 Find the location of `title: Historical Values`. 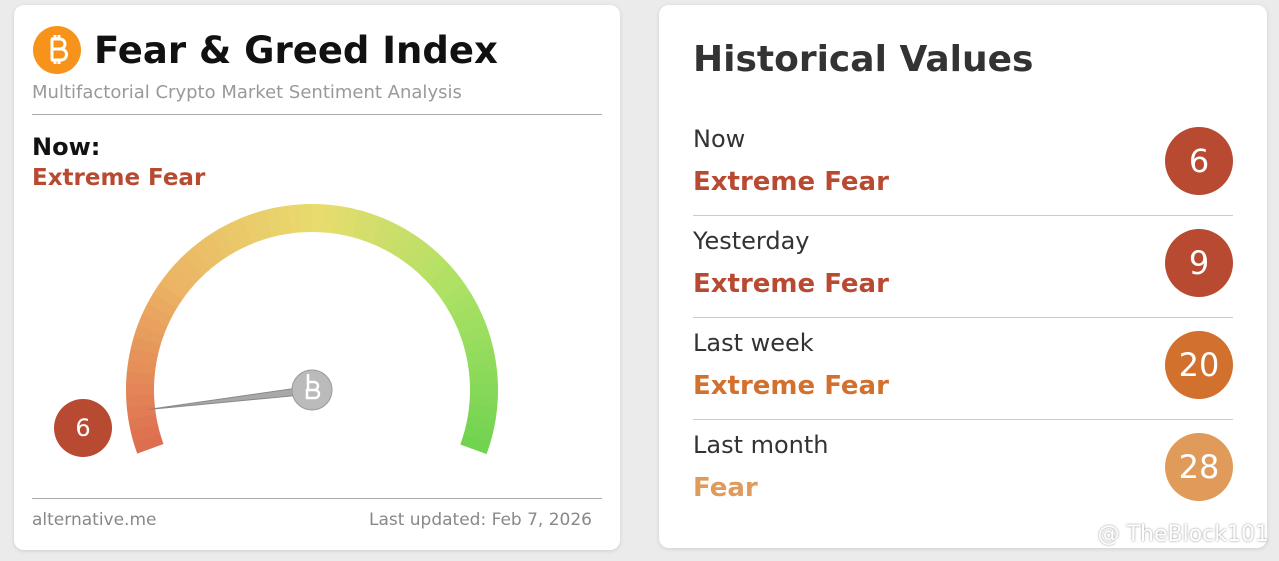

title: Historical Values is located at coordinates (863, 59).